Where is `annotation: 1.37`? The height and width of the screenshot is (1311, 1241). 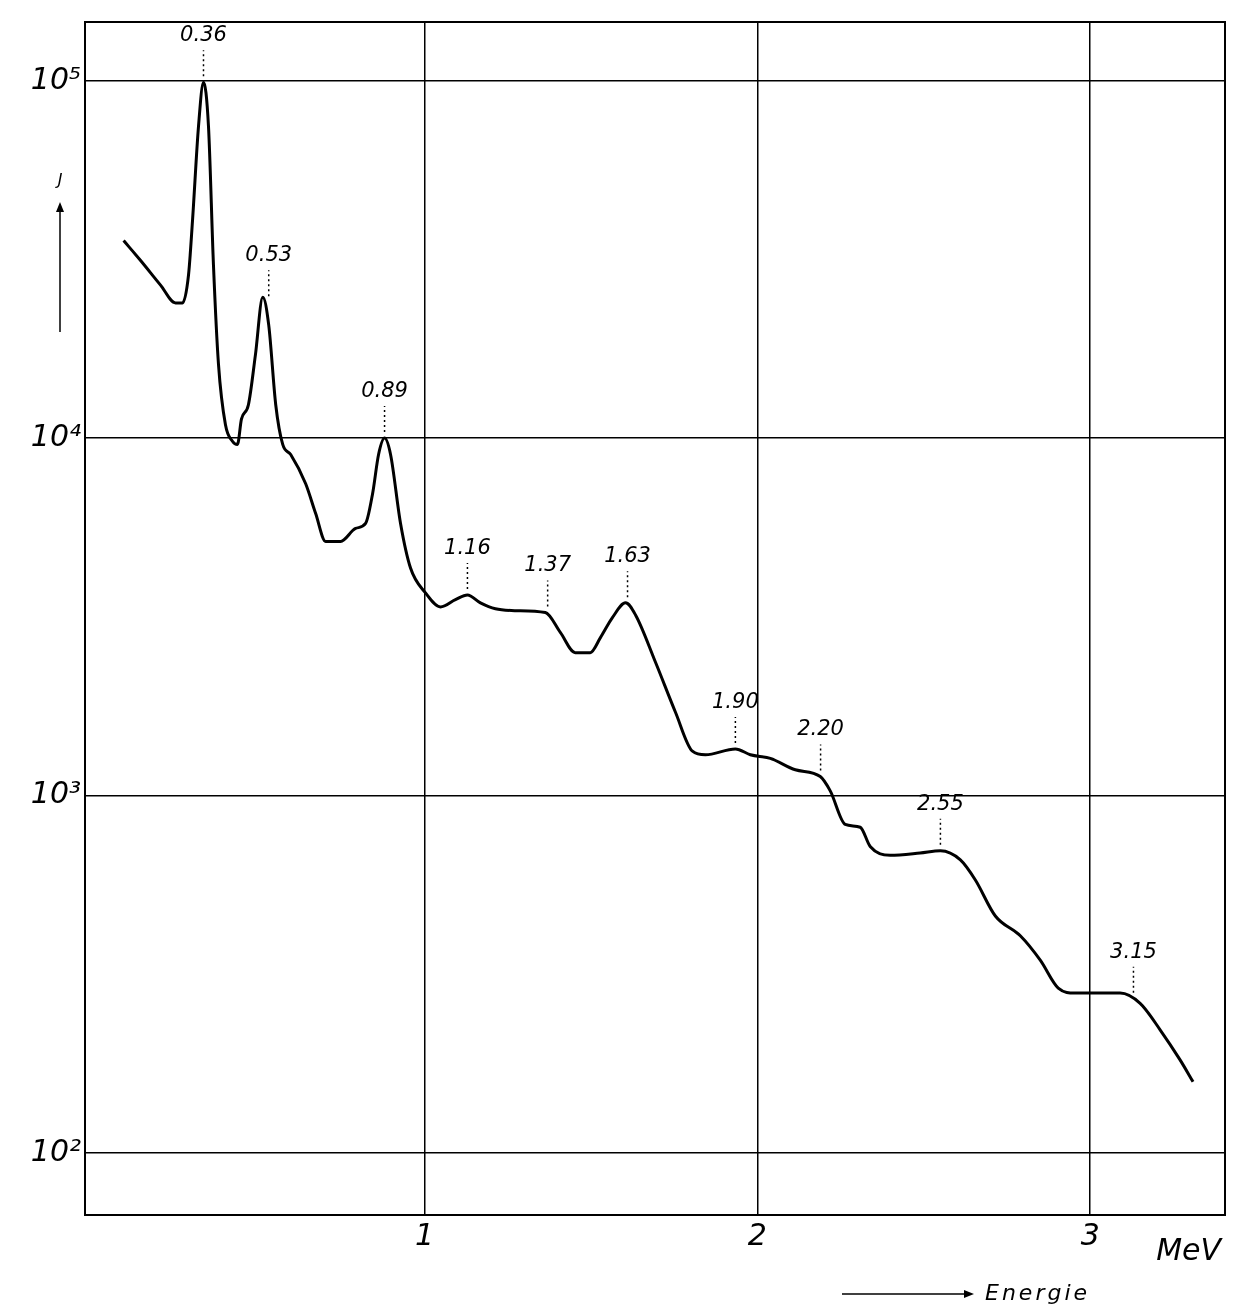
annotation: 1.37 is located at coordinates (548, 564).